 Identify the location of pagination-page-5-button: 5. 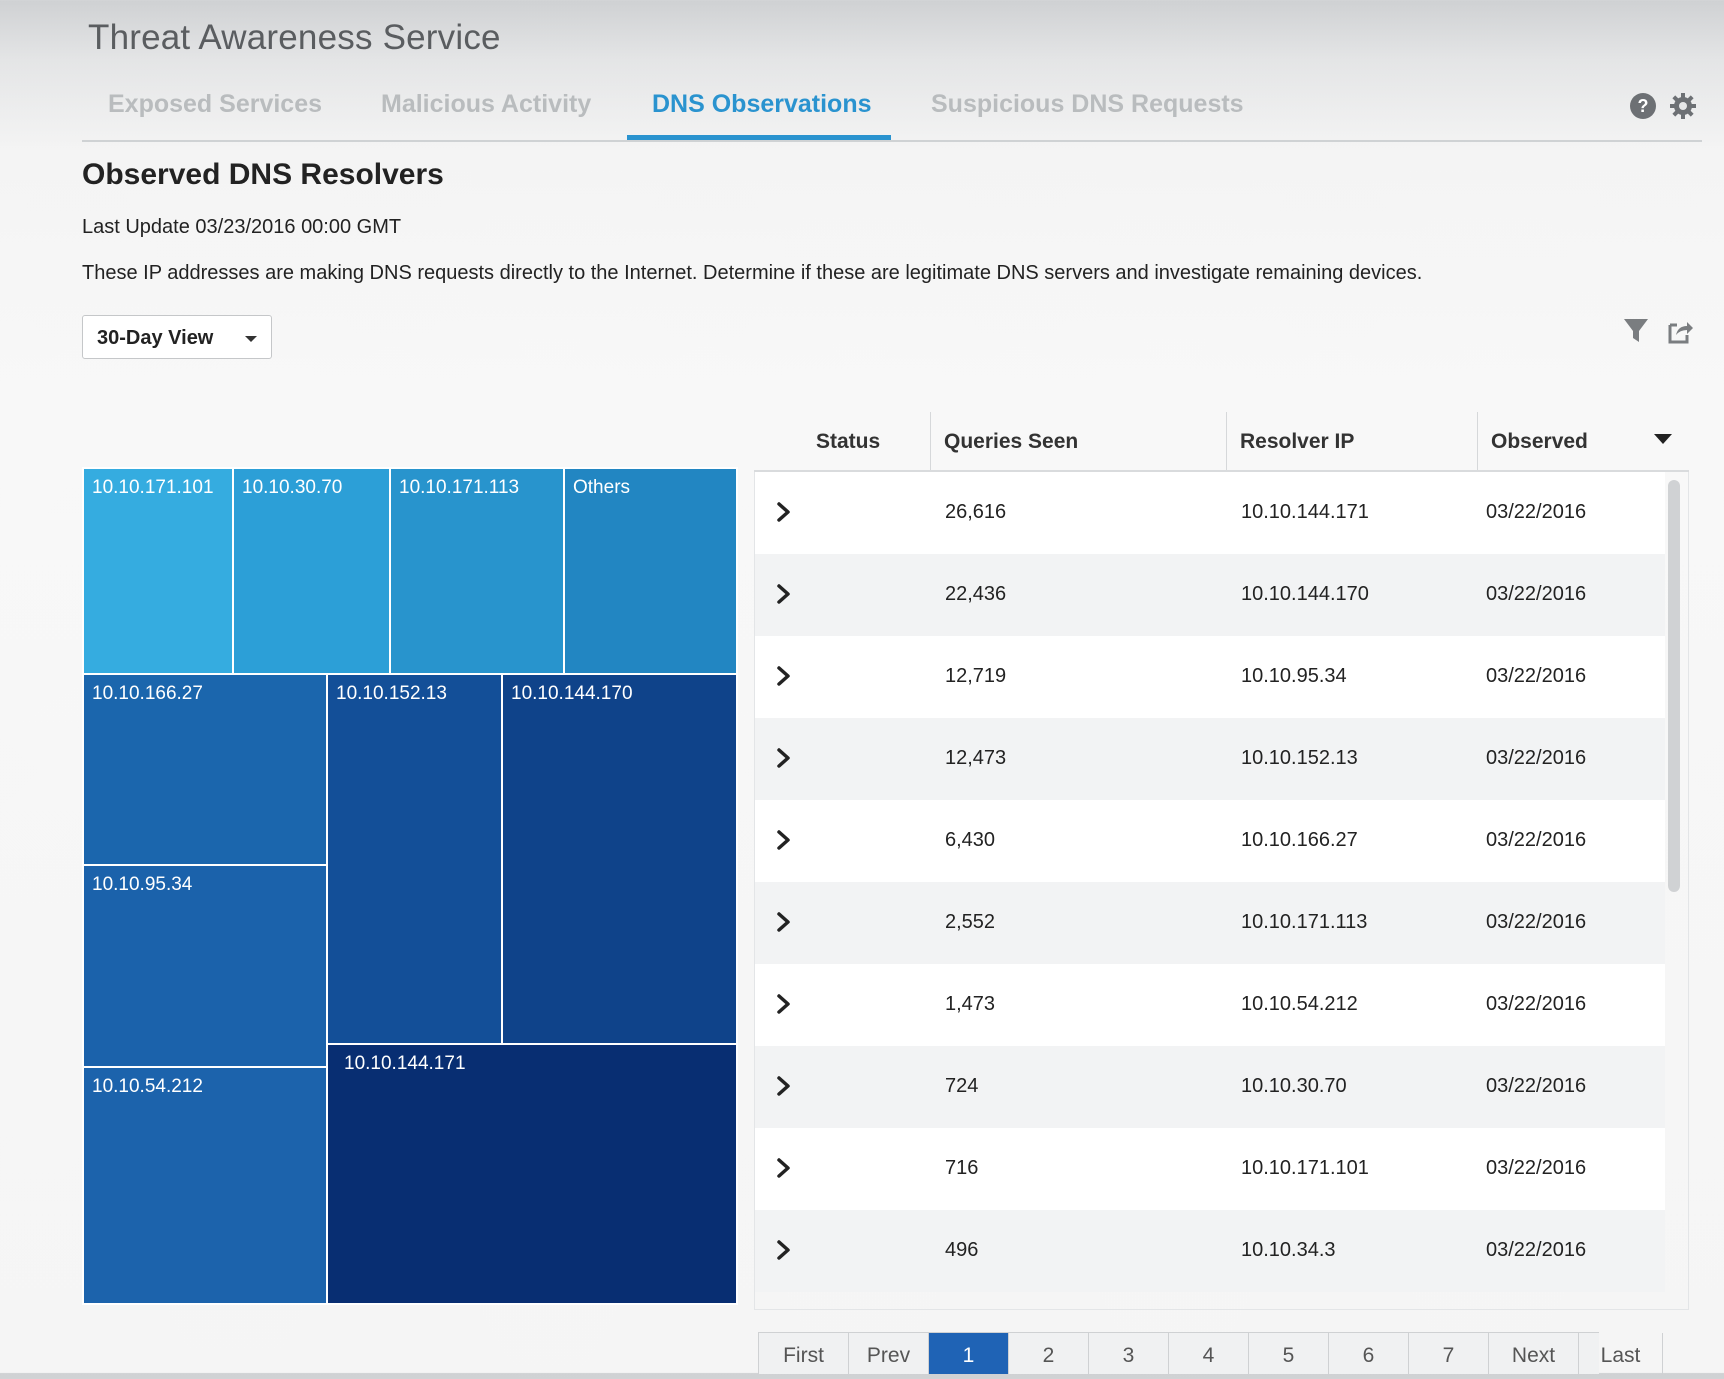
(1289, 1353).